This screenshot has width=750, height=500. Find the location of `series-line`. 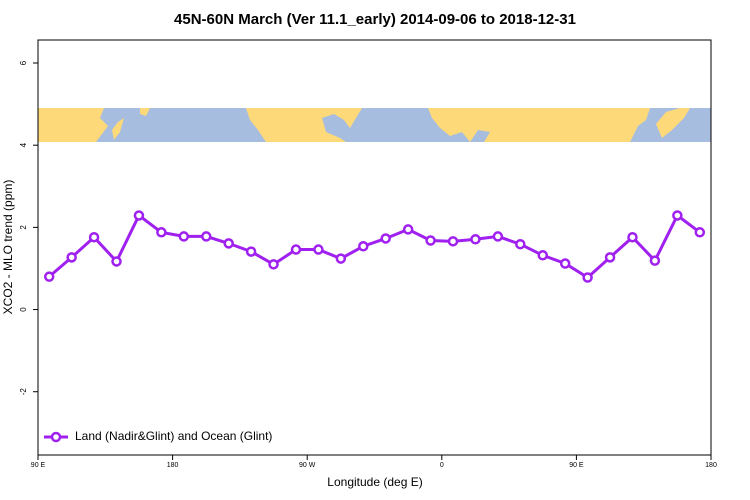

series-line is located at coordinates (374, 246).